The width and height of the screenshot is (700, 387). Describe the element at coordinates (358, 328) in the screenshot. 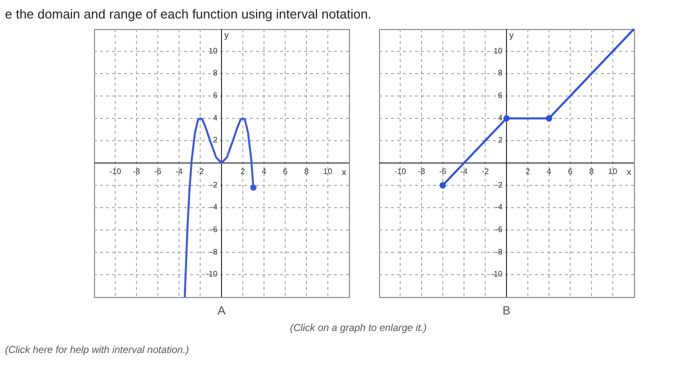

I see `text: (Click on a graph to enlarge it.)` at that location.